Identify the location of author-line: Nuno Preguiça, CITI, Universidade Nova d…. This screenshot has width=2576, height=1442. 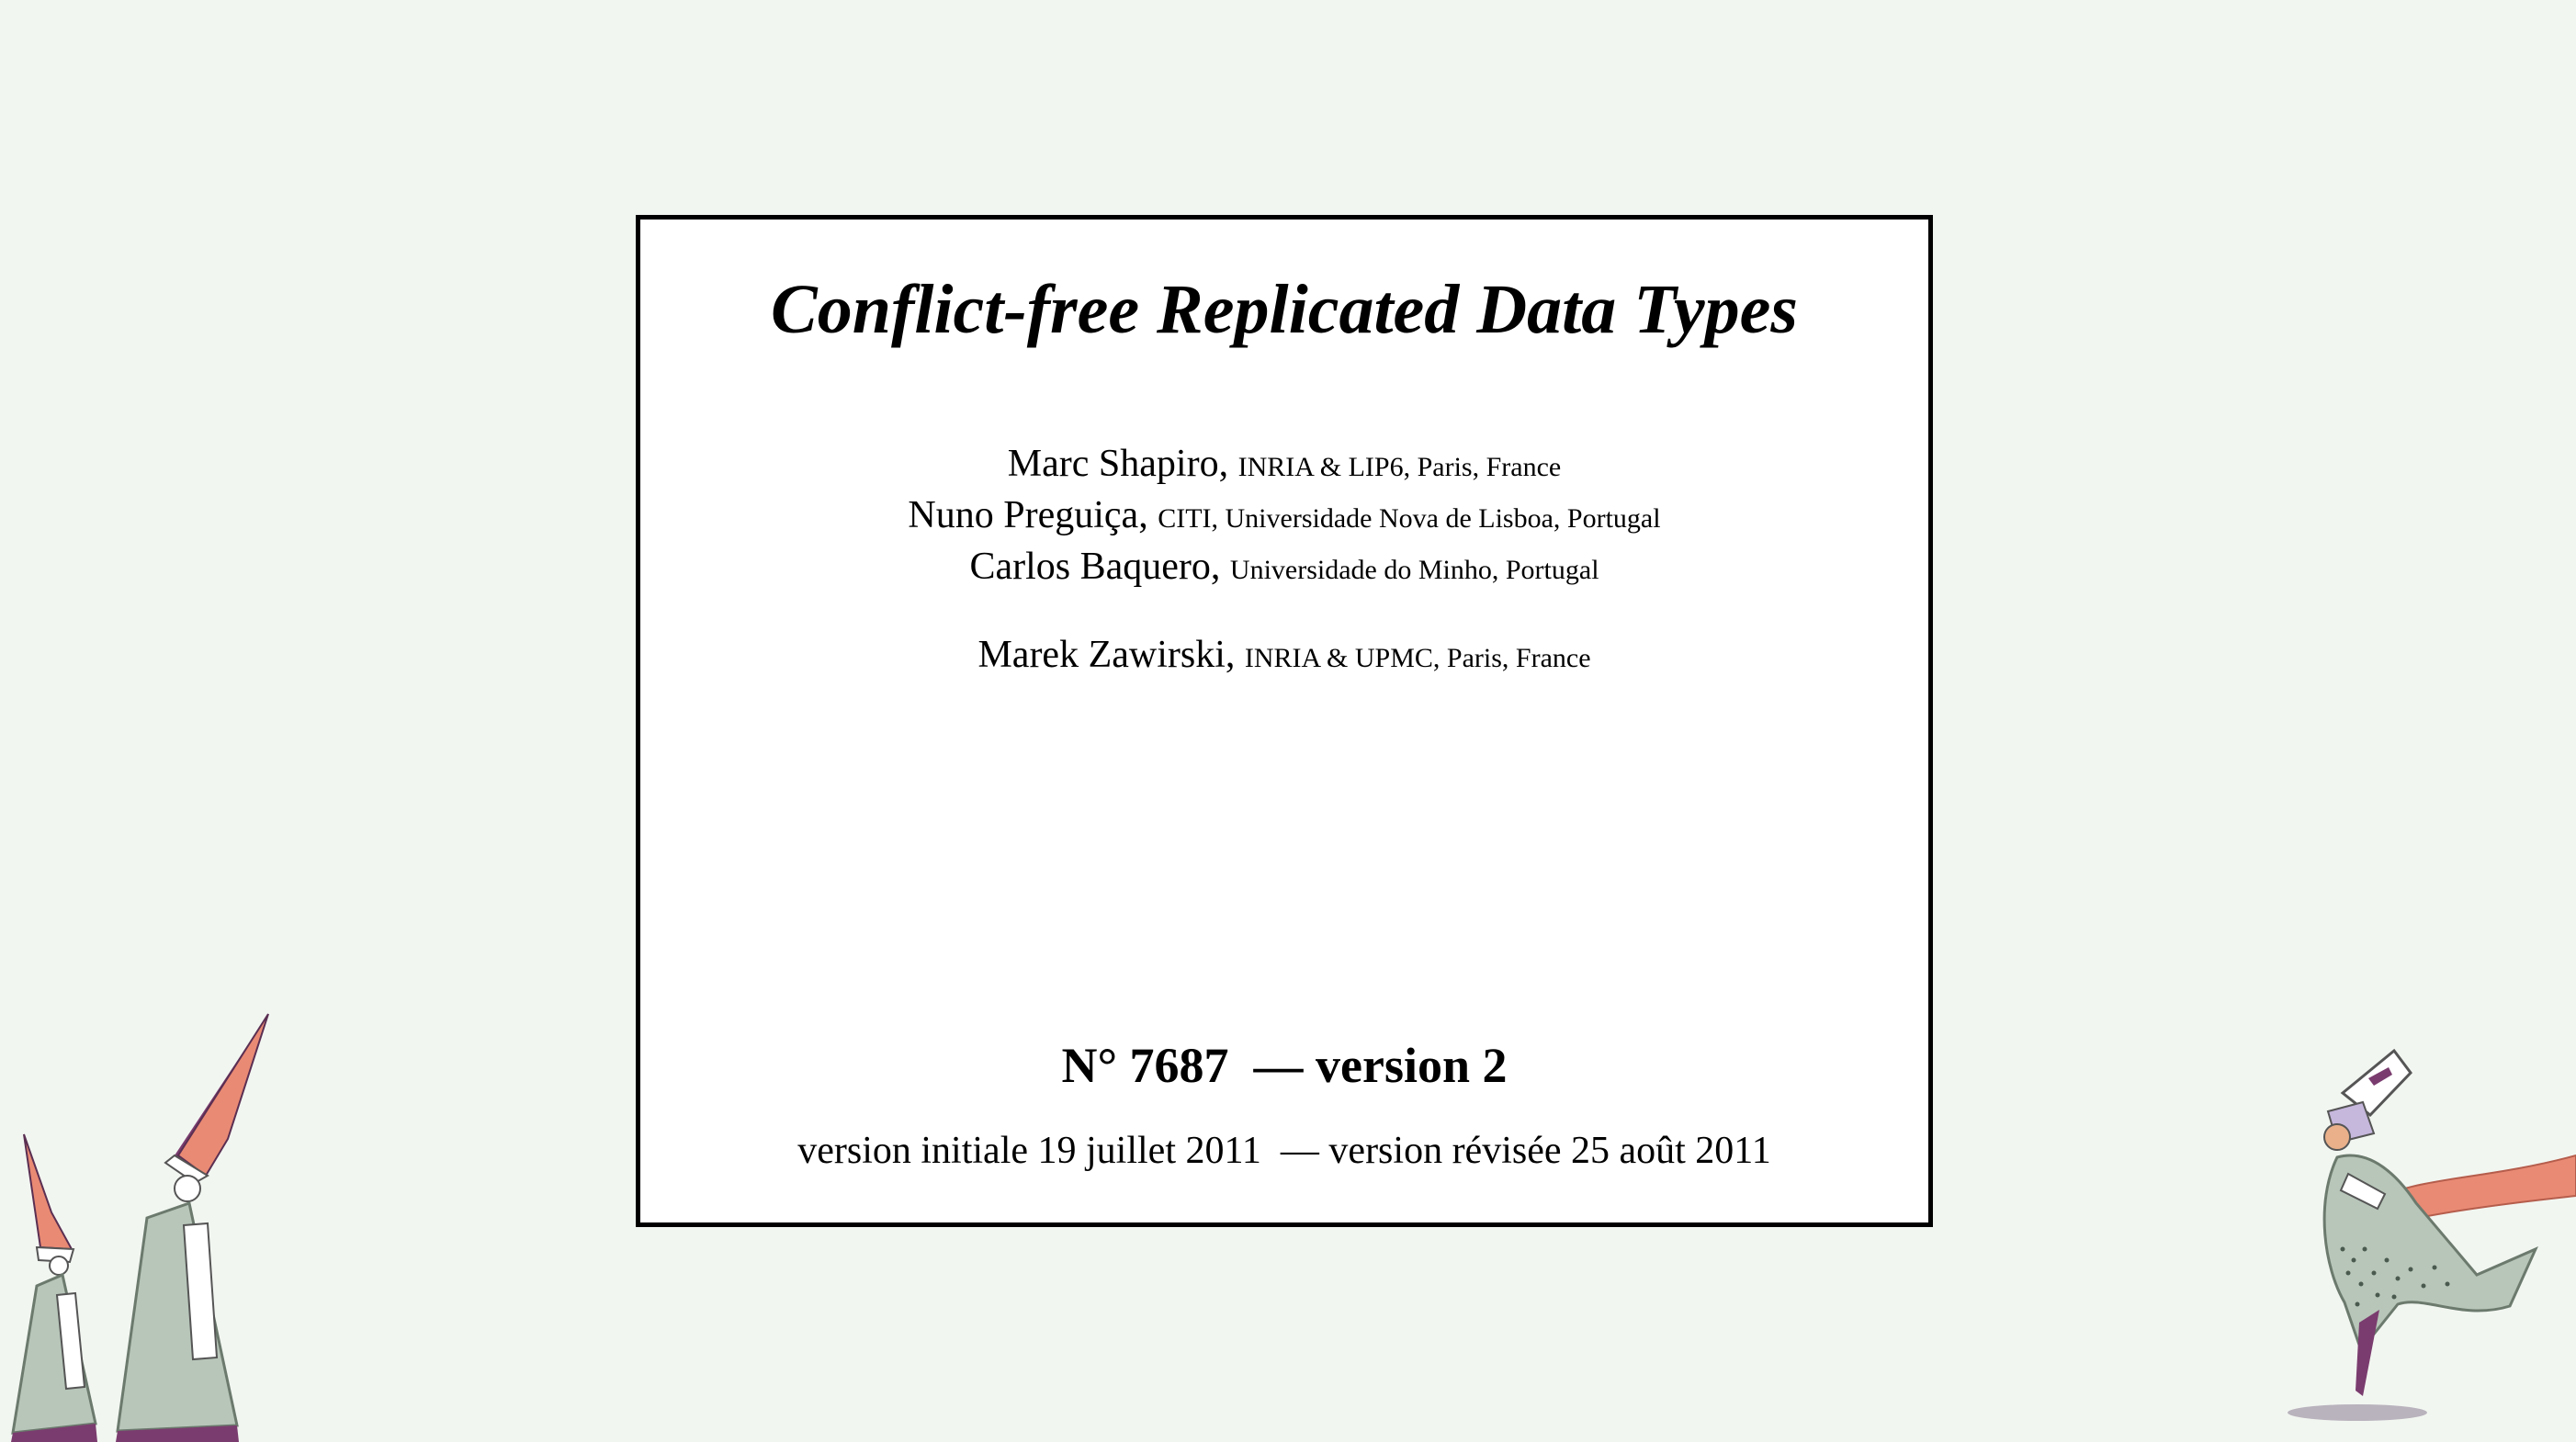
(1284, 517).